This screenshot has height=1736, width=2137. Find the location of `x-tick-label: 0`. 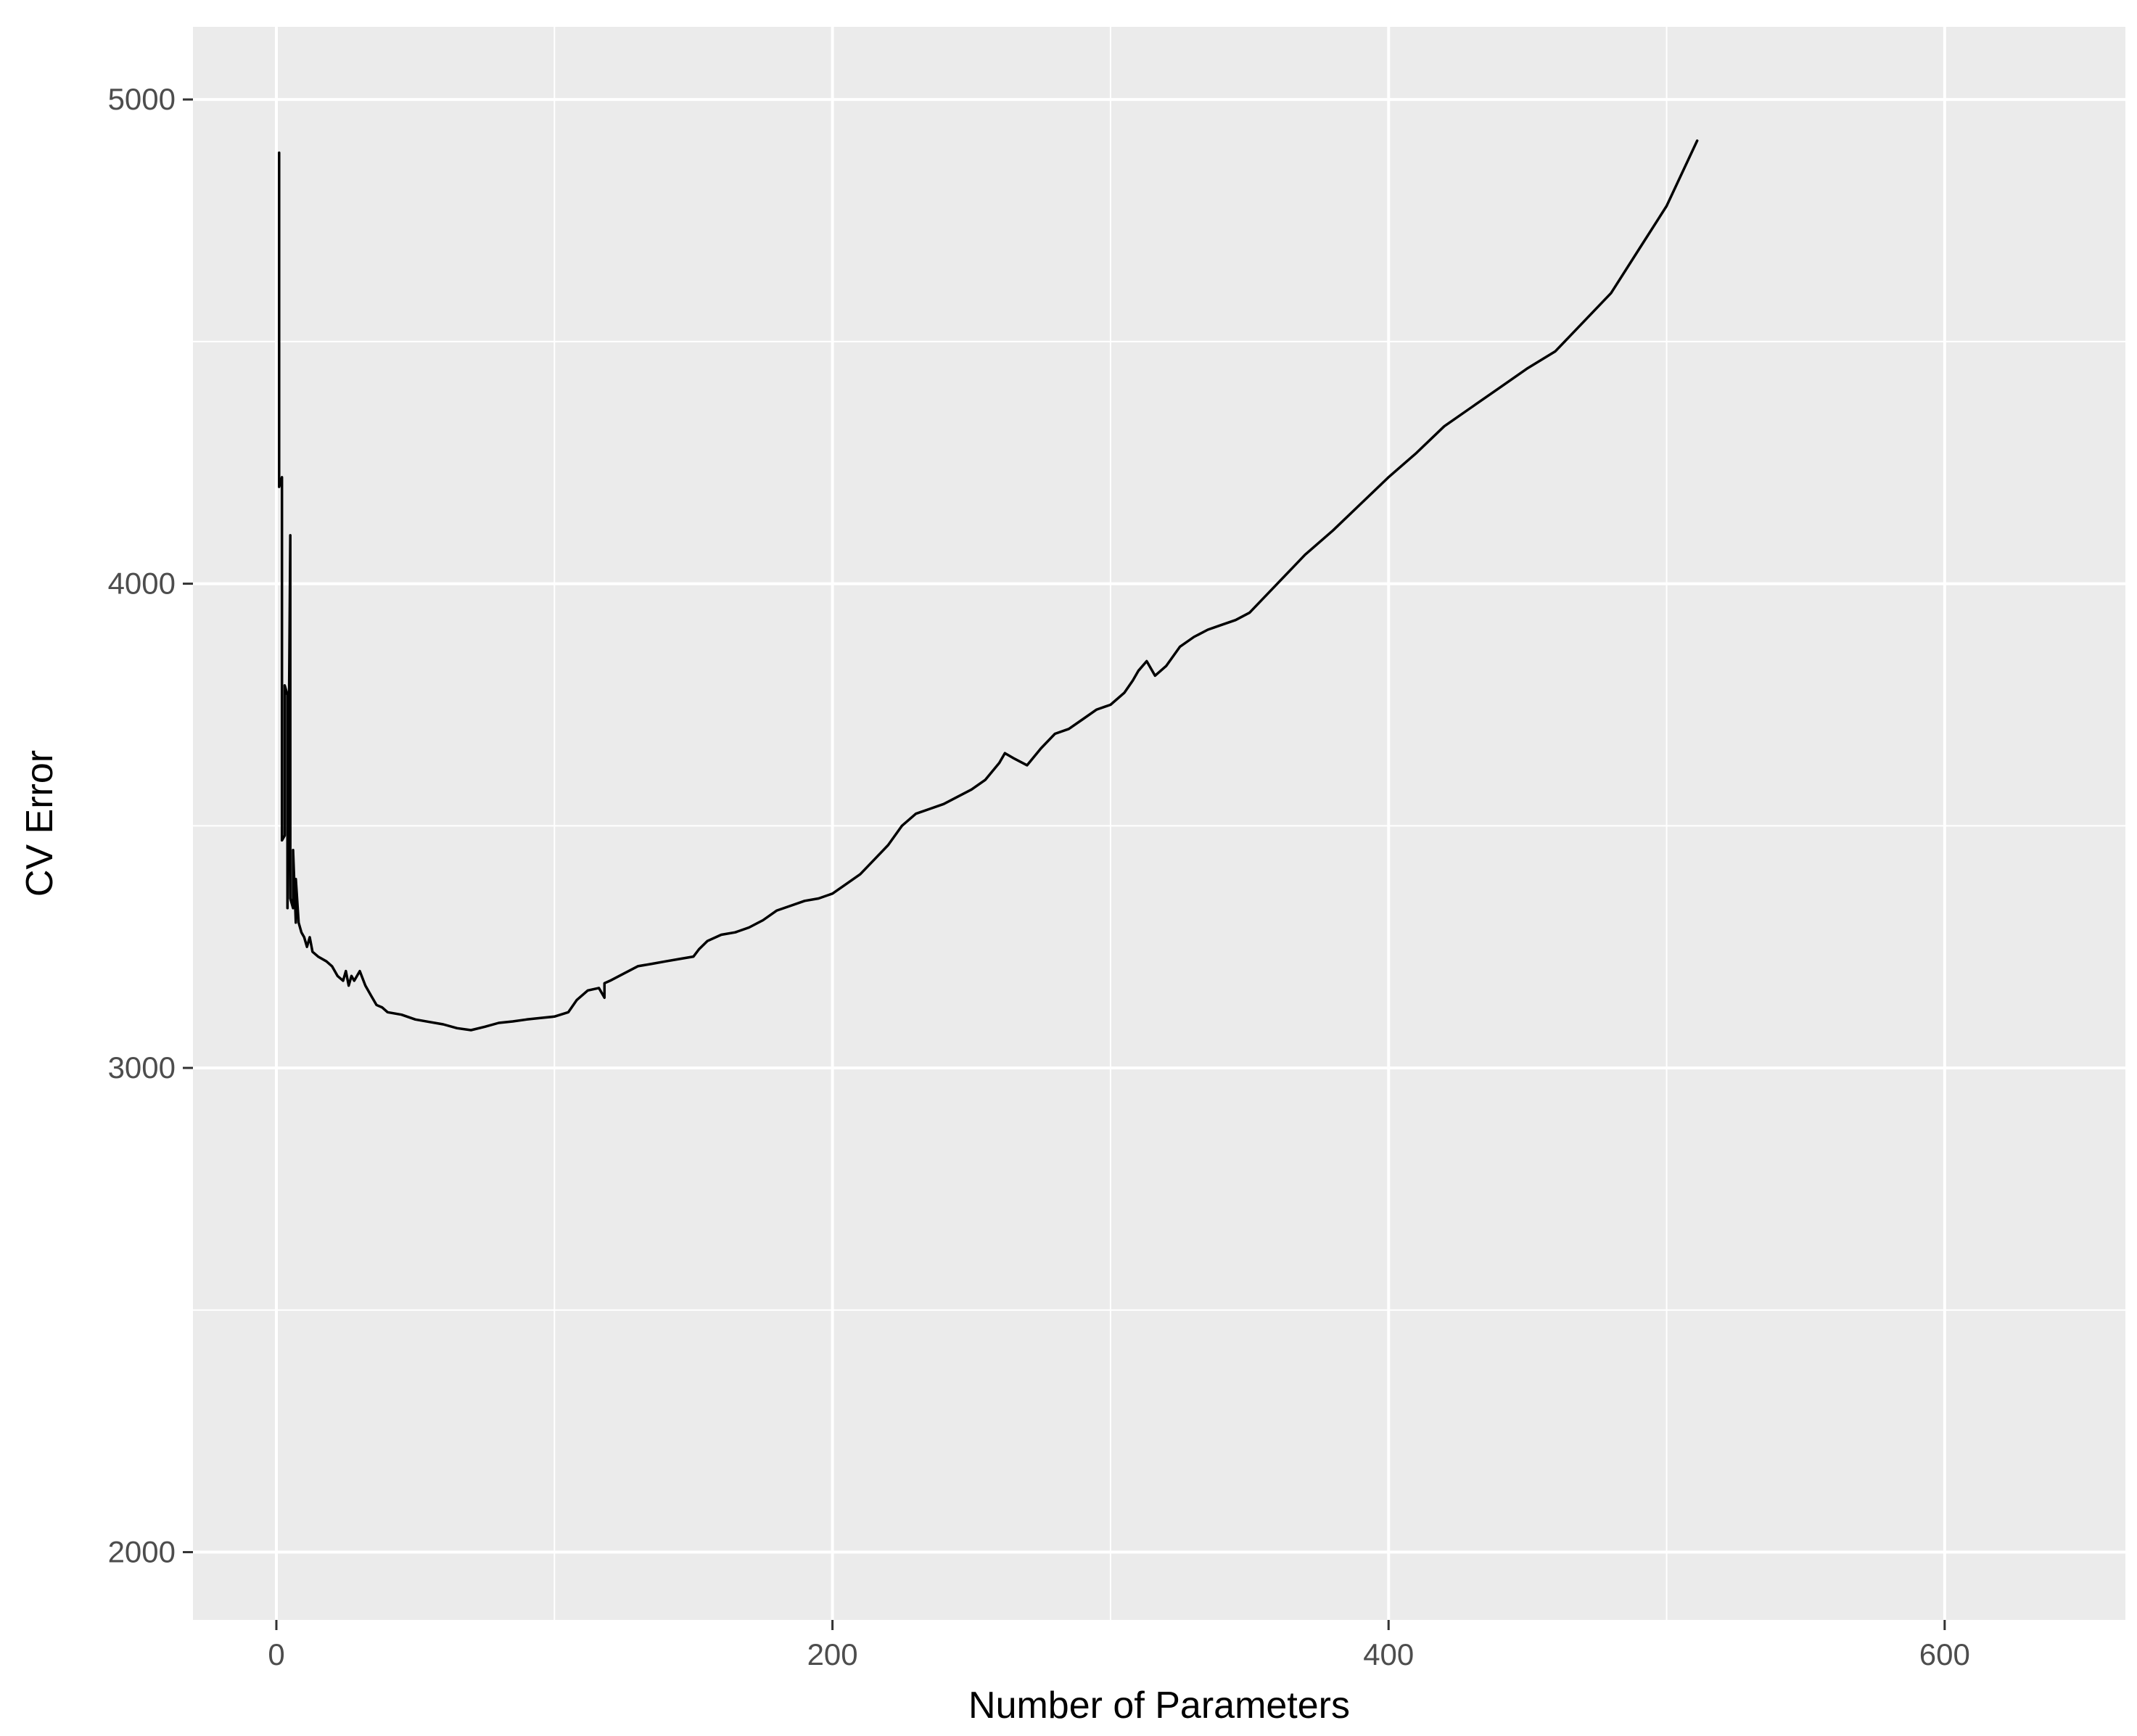

x-tick-label: 0 is located at coordinates (276, 1654).